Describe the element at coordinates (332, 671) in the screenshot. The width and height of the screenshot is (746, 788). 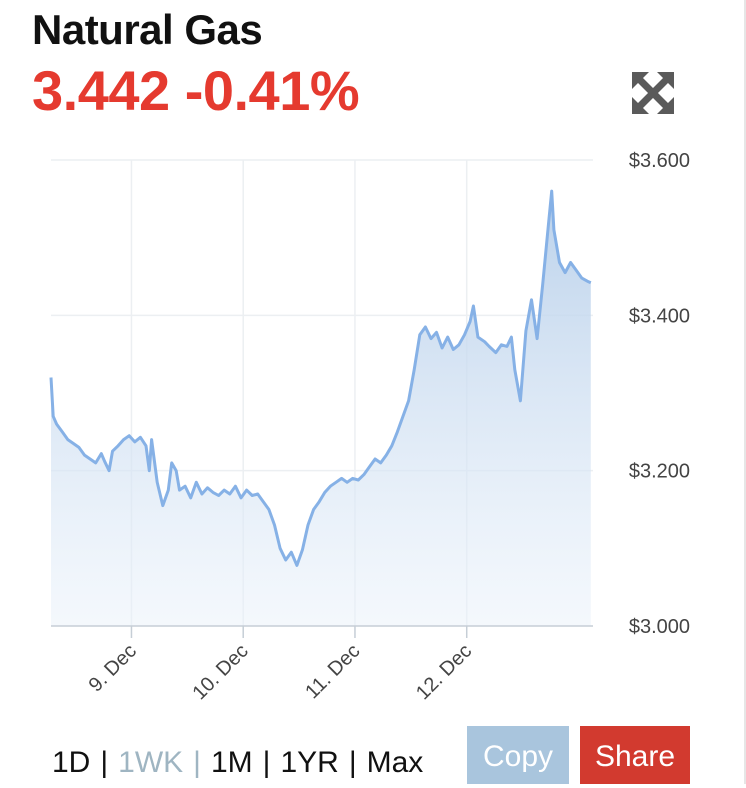
I see `x-tick-label: 11. Dec` at that location.